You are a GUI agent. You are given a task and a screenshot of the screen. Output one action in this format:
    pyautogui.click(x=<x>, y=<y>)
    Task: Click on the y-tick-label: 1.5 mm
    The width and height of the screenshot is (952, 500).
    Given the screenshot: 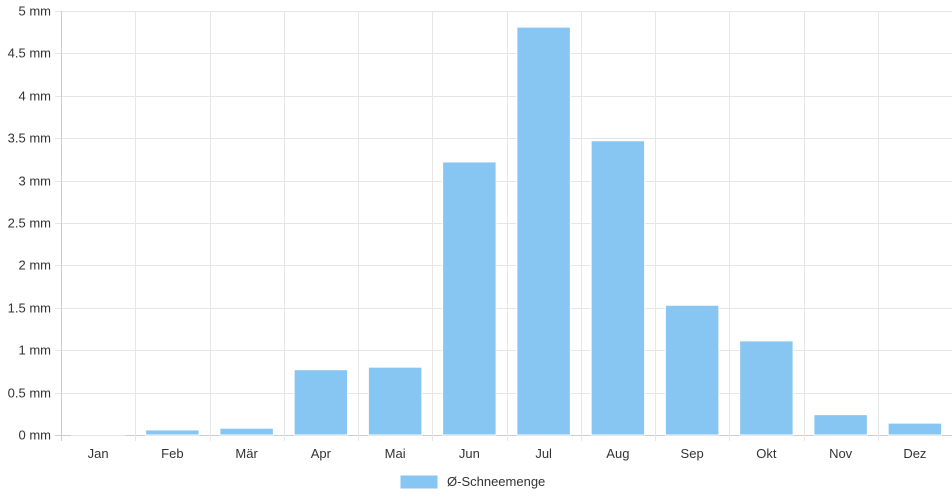 What is the action you would take?
    pyautogui.click(x=29, y=308)
    